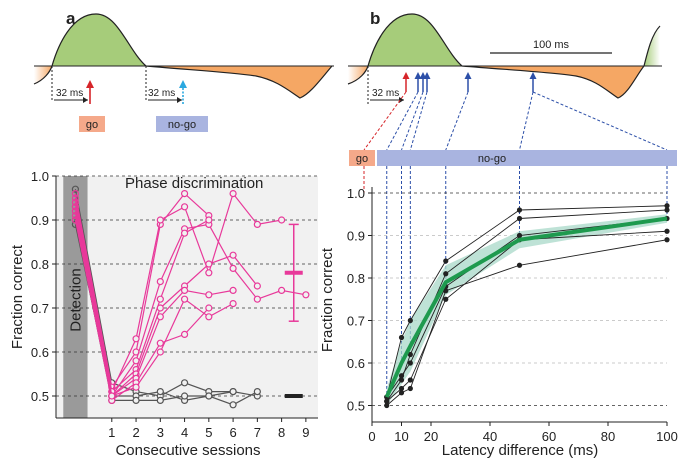 This screenshot has width=681, height=462. What do you see at coordinates (71, 18) in the screenshot?
I see `panel-a-label: a` at bounding box center [71, 18].